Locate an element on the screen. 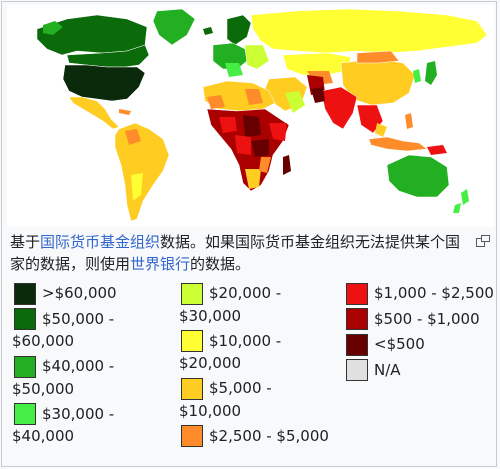 The image size is (500, 469). legend-column-3: $1,000 - $2,500 $500 - $1,000 <$500 N/A is located at coordinates (421, 333).